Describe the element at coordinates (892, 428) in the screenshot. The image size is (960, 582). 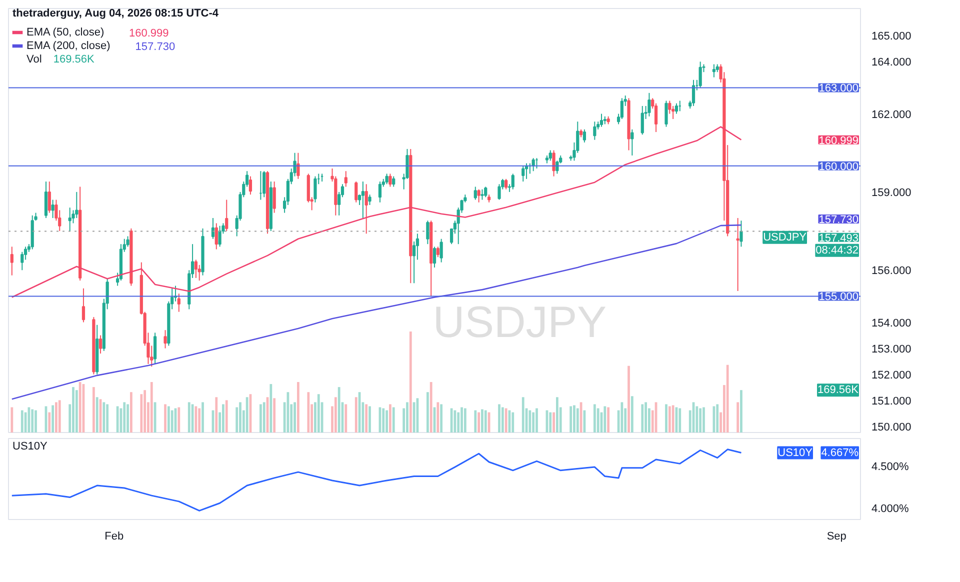
I see `y-tick-label: 150.000` at that location.